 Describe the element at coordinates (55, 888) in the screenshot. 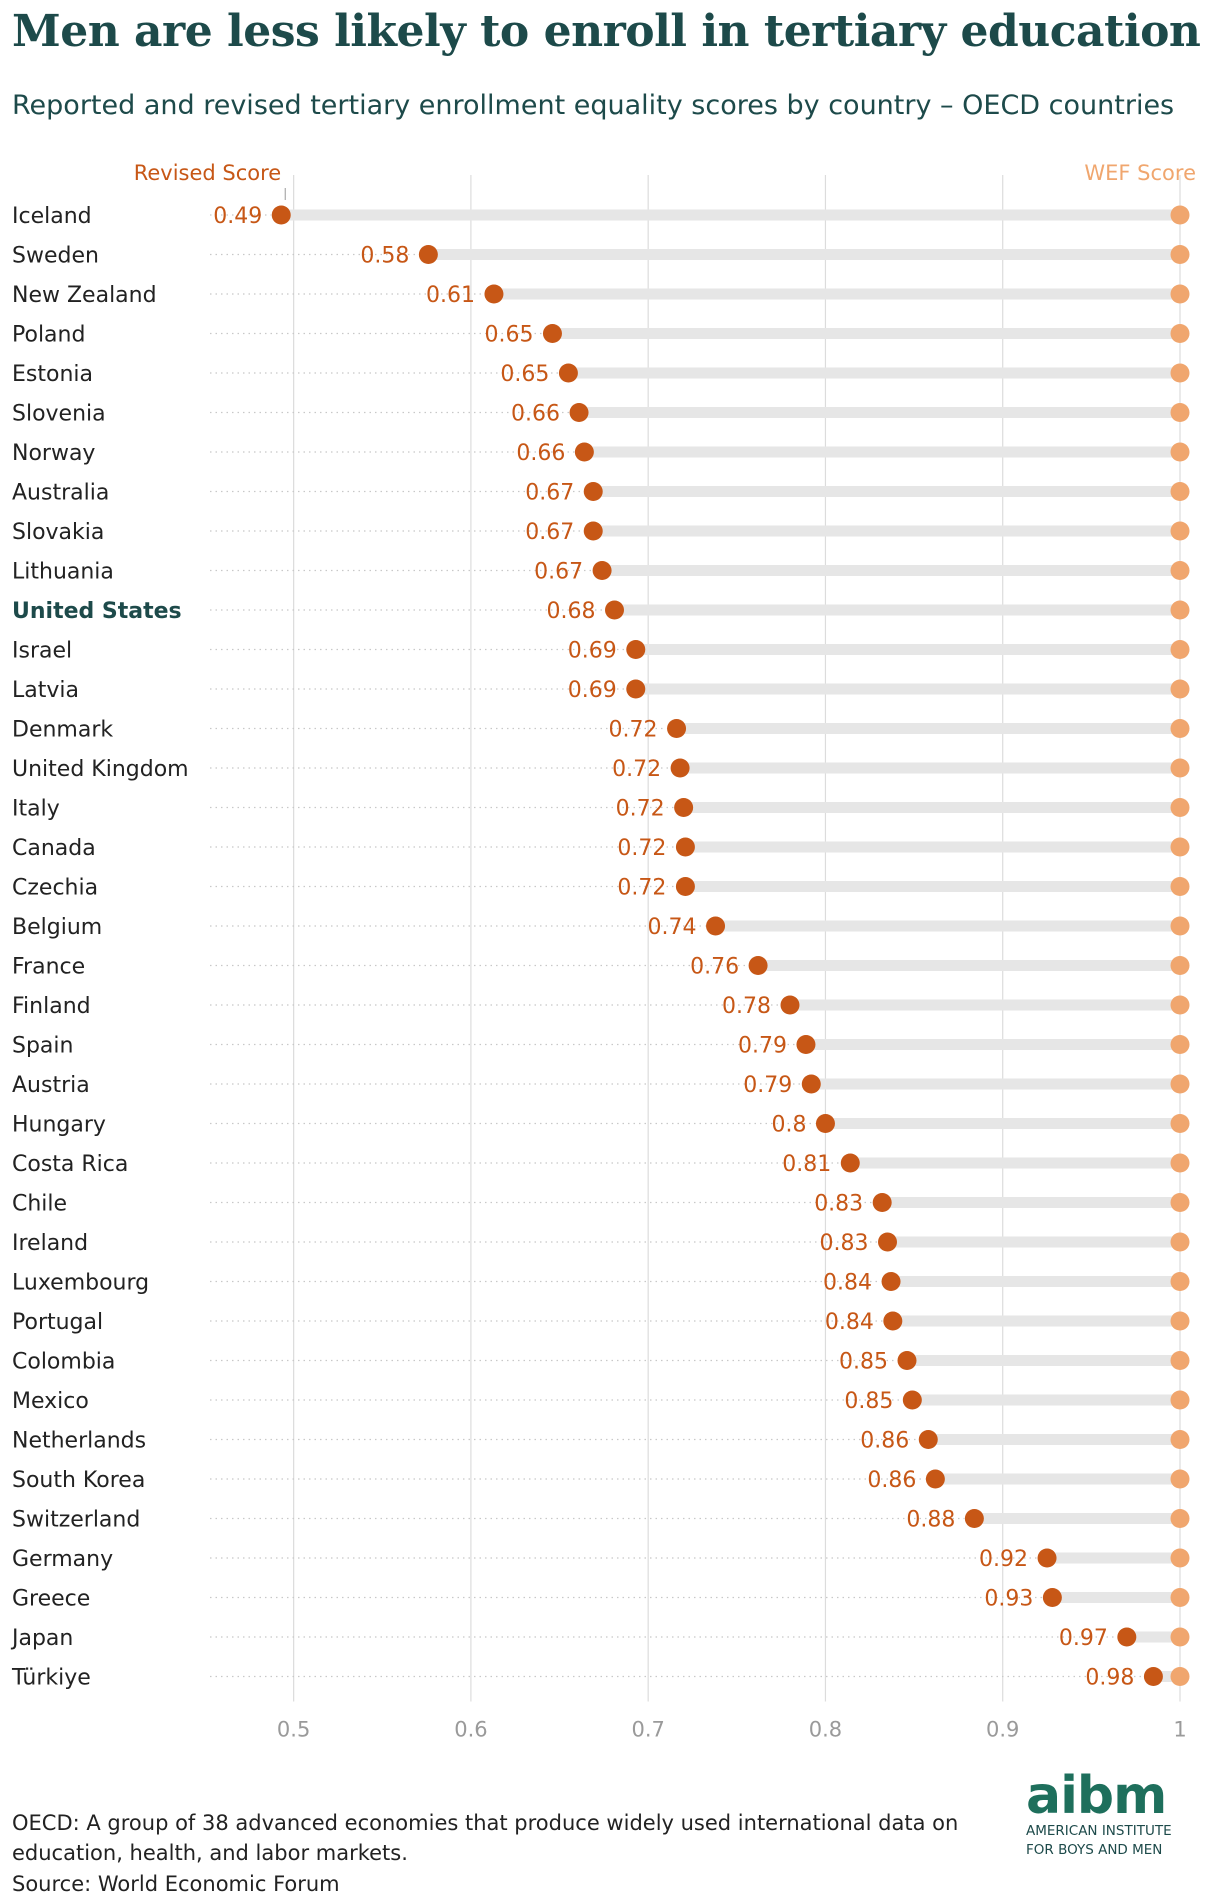

I see `country-label: Czechia` at that location.